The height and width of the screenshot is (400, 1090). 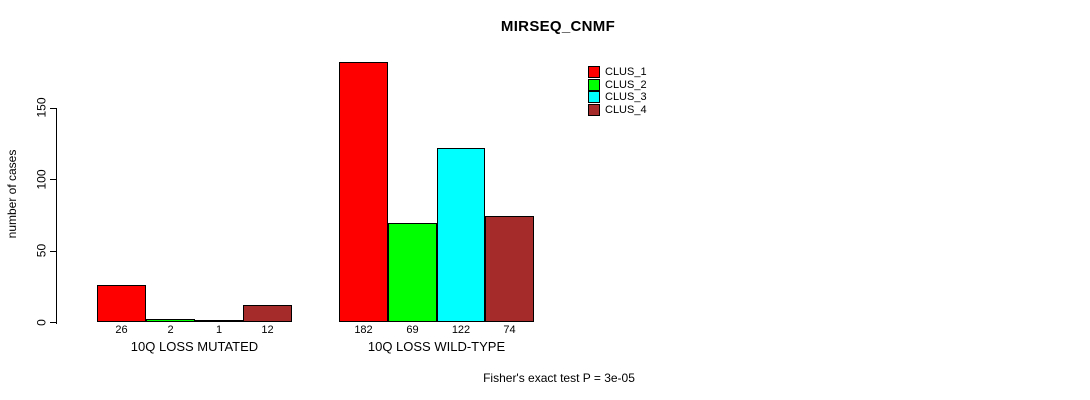 What do you see at coordinates (267, 313) in the screenshot?
I see `bar-clus_4-mutated` at bounding box center [267, 313].